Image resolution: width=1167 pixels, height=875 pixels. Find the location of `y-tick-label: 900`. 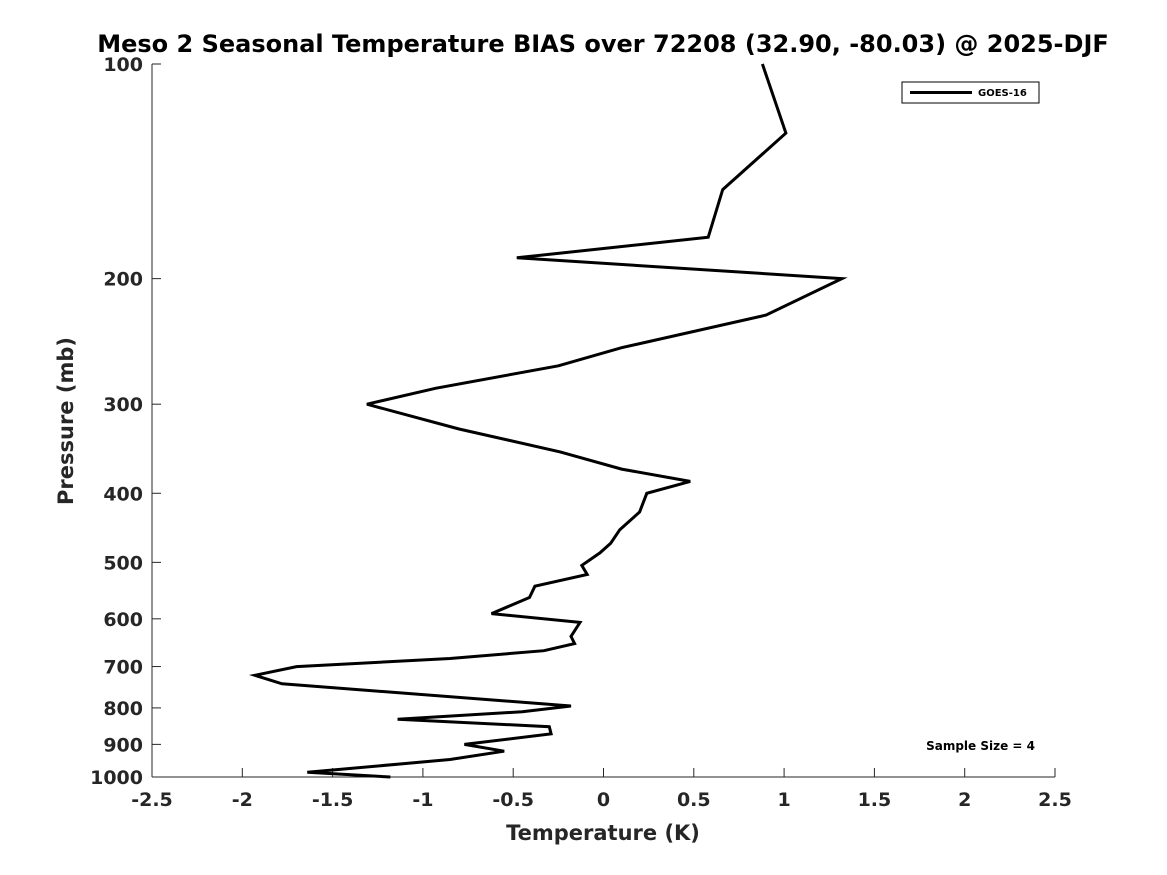

y-tick-label: 900 is located at coordinates (123, 745).